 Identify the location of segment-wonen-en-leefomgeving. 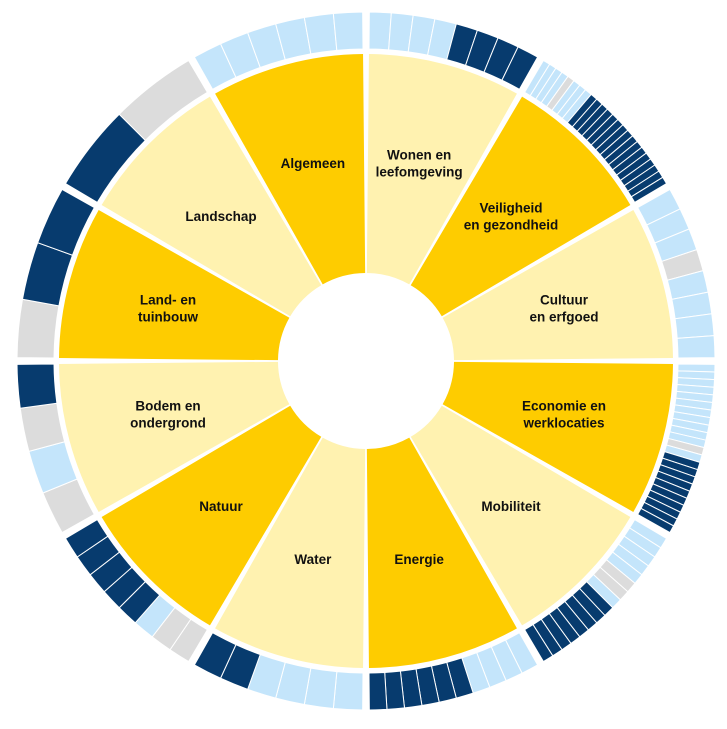
(441, 169).